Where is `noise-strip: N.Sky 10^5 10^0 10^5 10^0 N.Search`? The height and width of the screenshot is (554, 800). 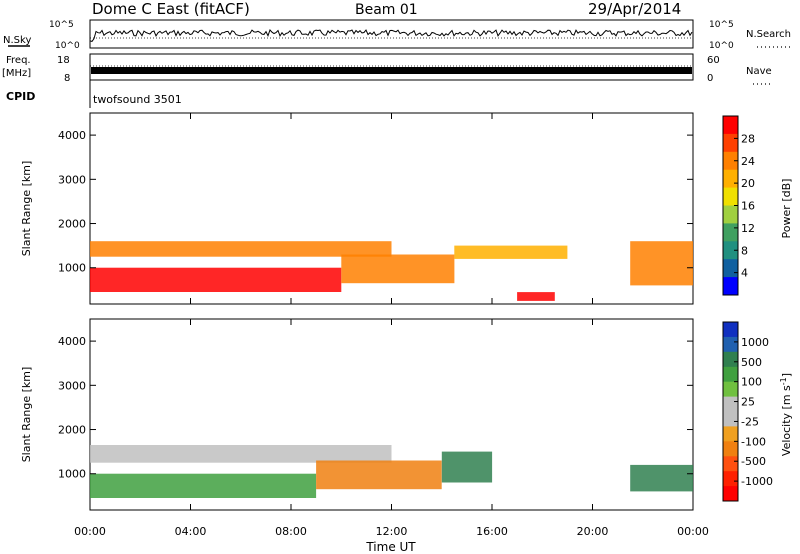 noise-strip: N.Sky 10^5 10^0 10^5 10^0 N.Search is located at coordinates (397, 35).